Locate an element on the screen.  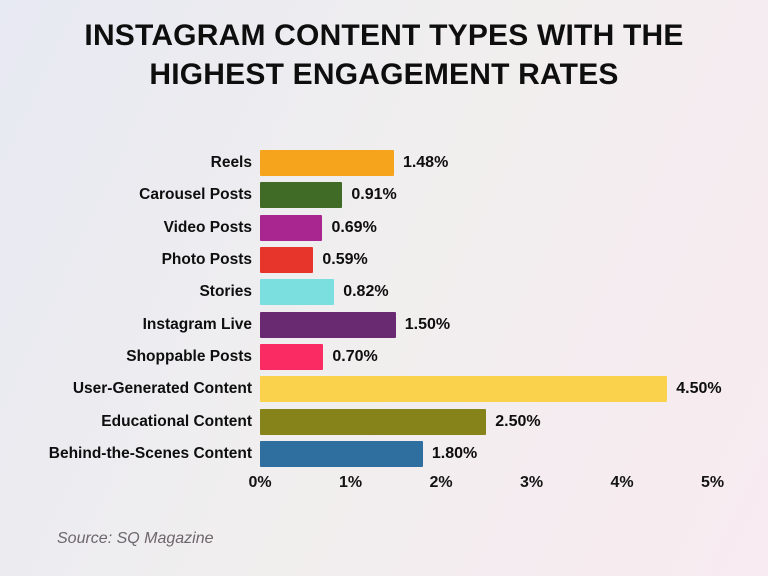
value-label: 2.50% is located at coordinates (518, 421).